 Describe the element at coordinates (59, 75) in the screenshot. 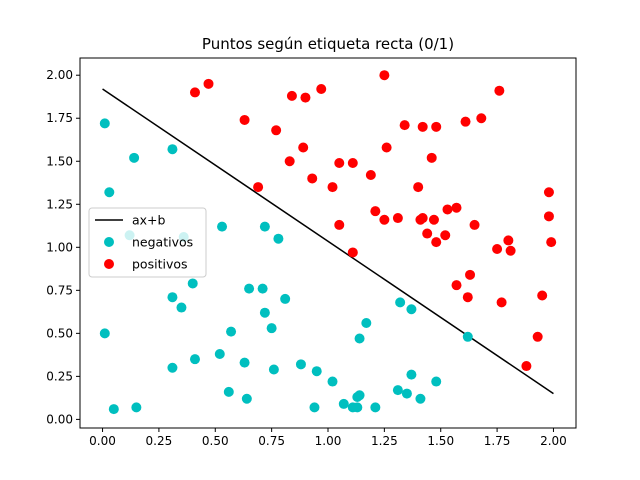

I see `y-tick-label: 2.00` at that location.